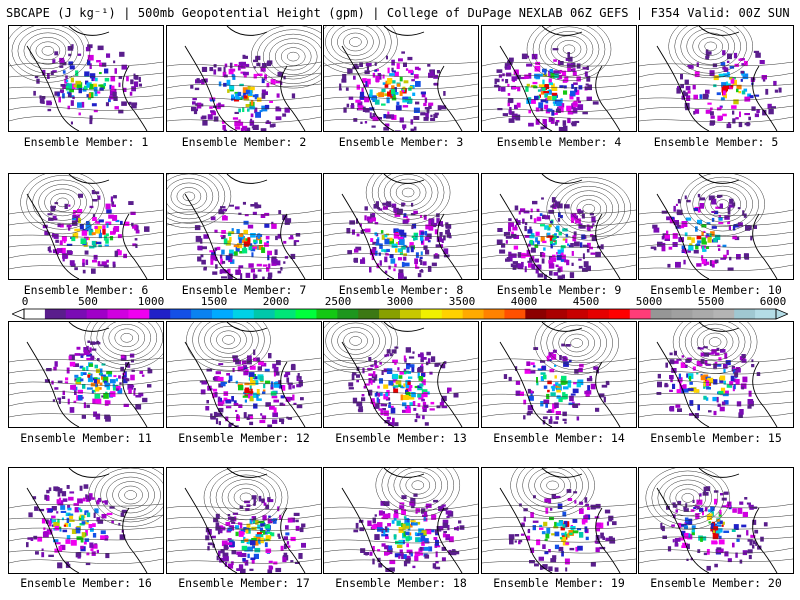 The height and width of the screenshot is (600, 800). What do you see at coordinates (338, 301) in the screenshot?
I see `colorbar-tick: 2500` at bounding box center [338, 301].